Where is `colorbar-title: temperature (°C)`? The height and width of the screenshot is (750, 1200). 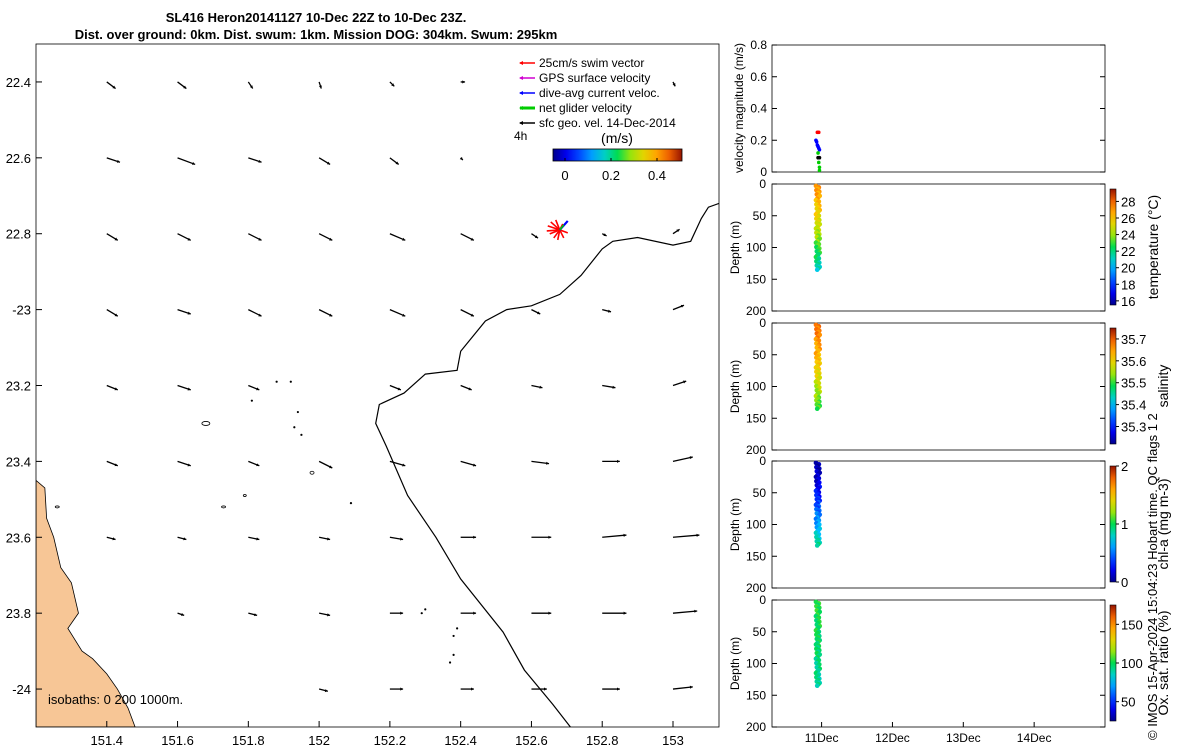
colorbar-title: temperature (°C) is located at coordinates (1153, 247).